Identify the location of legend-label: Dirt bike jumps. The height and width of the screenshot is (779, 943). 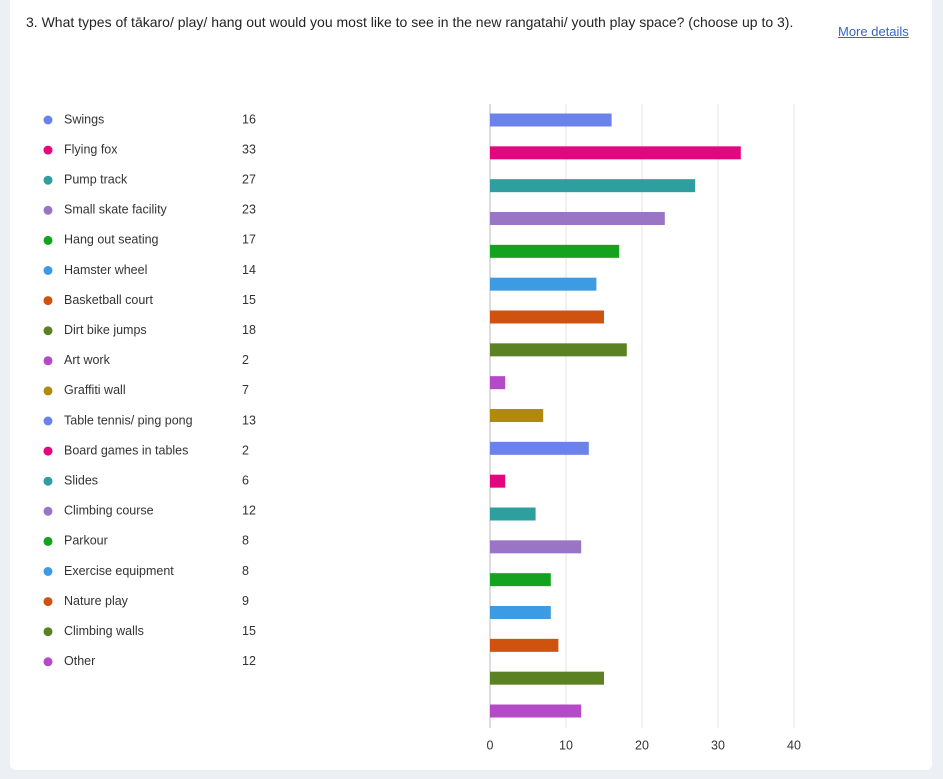
(105, 330).